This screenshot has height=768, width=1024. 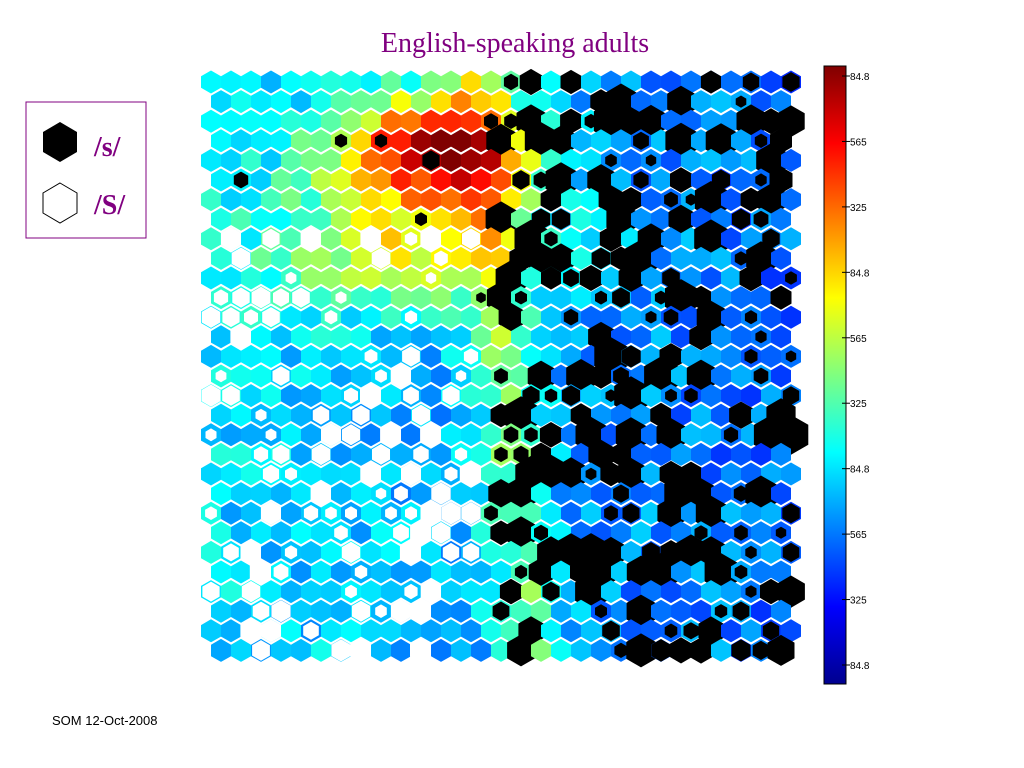 What do you see at coordinates (835, 375) in the screenshot?
I see `colorbar` at bounding box center [835, 375].